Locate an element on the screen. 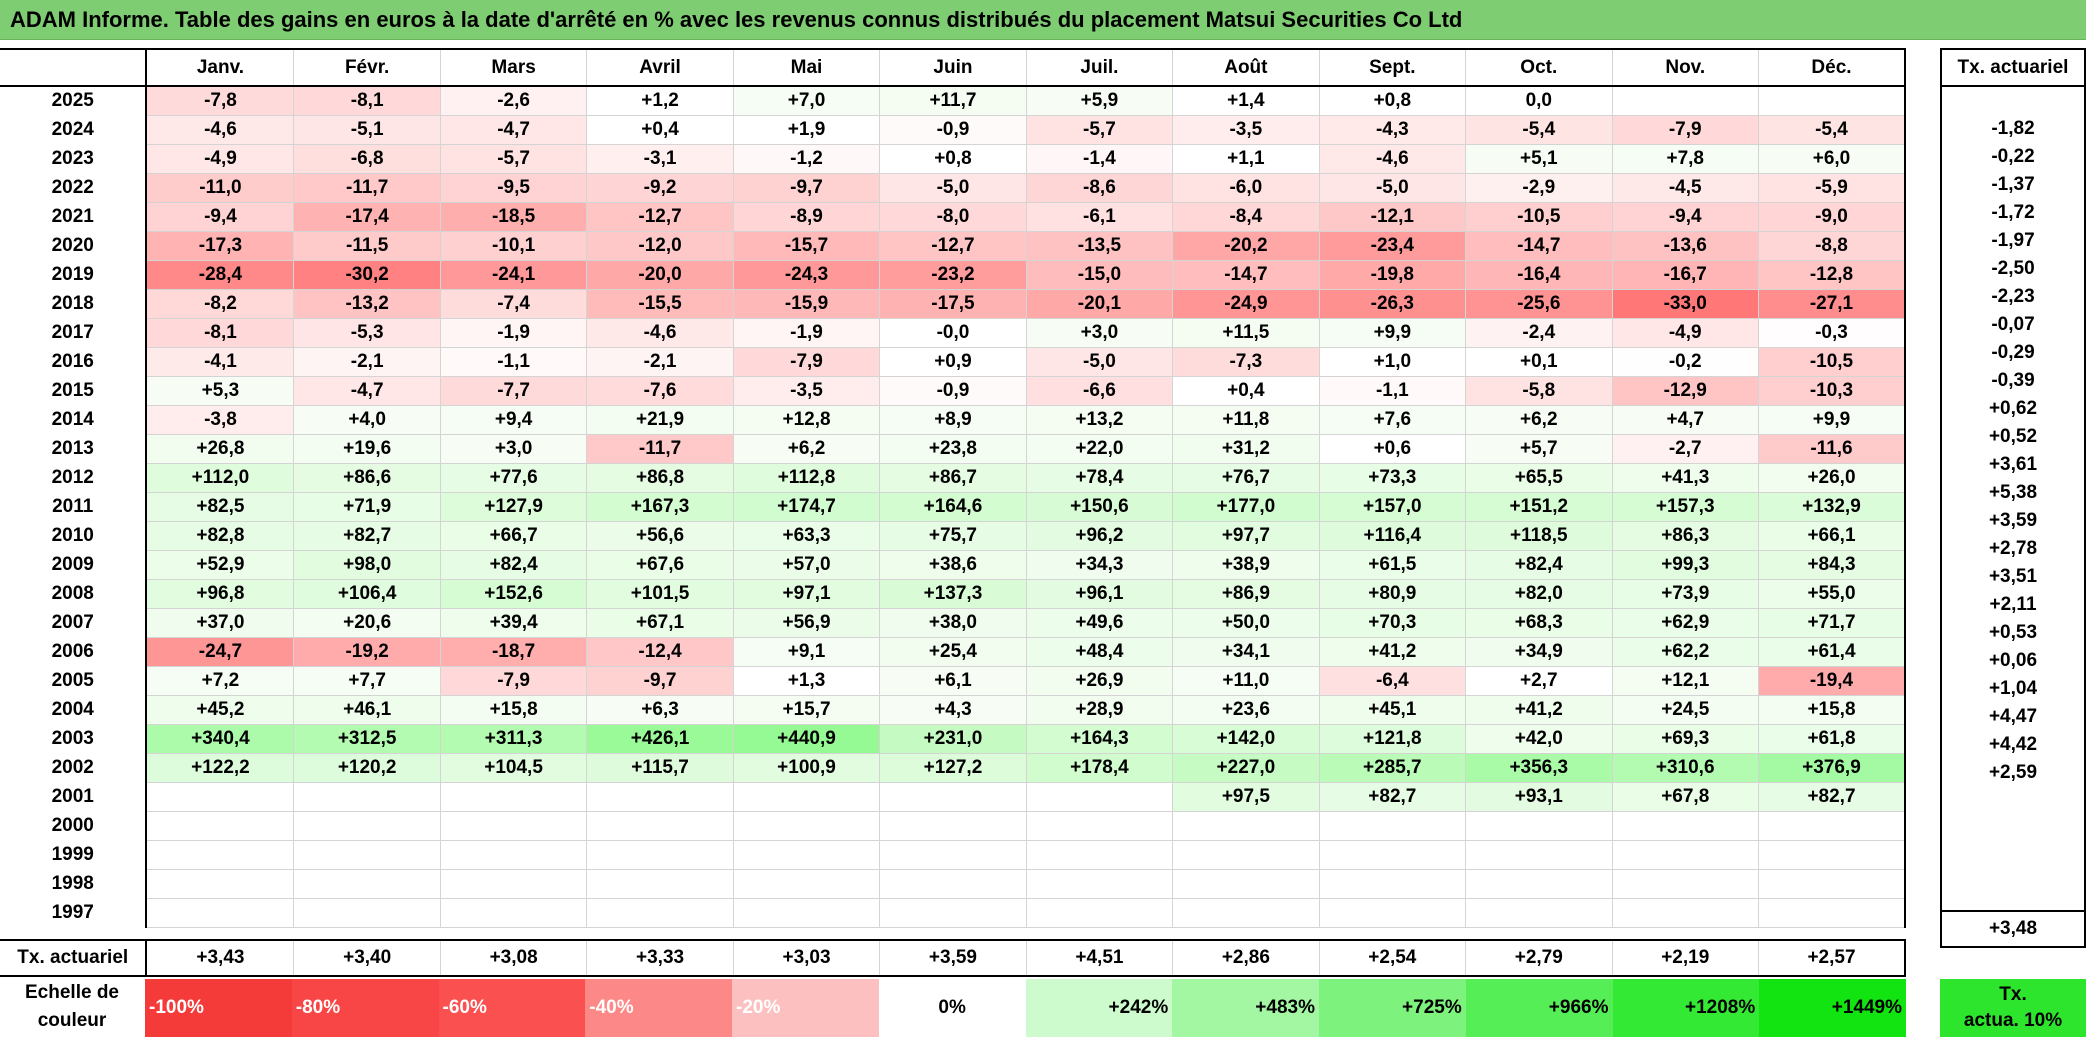 This screenshot has width=2086, height=1037. gain-cell: -9,7 is located at coordinates (660, 681).